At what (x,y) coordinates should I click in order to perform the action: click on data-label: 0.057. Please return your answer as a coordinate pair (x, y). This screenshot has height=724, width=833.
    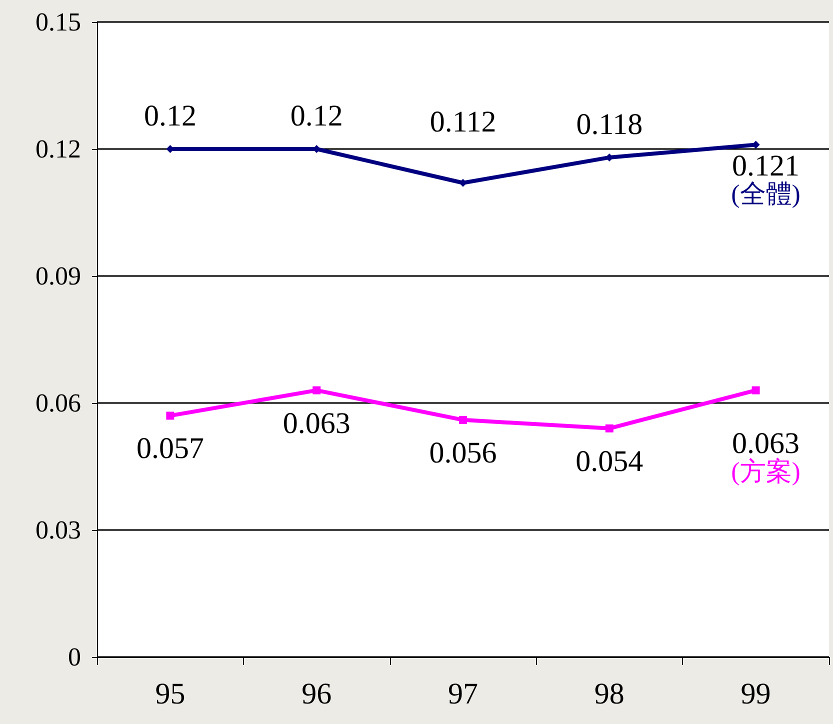
    Looking at the image, I should click on (170, 449).